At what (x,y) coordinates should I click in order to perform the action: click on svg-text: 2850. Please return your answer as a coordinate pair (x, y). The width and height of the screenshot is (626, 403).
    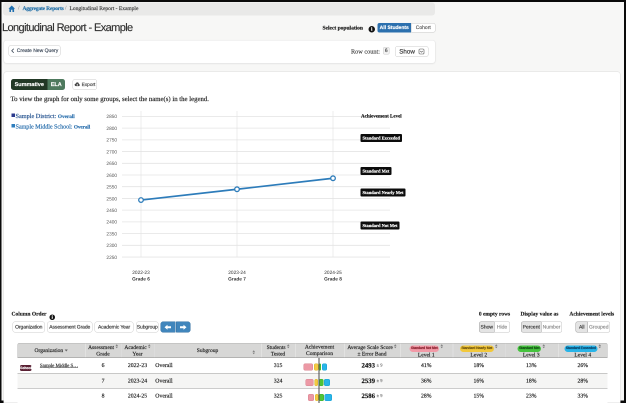
    Looking at the image, I should click on (111, 117).